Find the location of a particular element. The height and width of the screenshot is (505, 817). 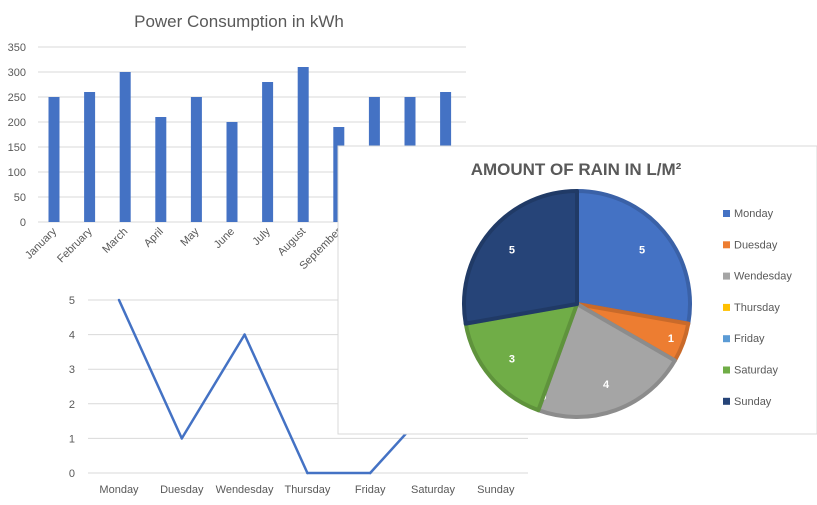

bar-x-tick-label: February is located at coordinates (75, 245).